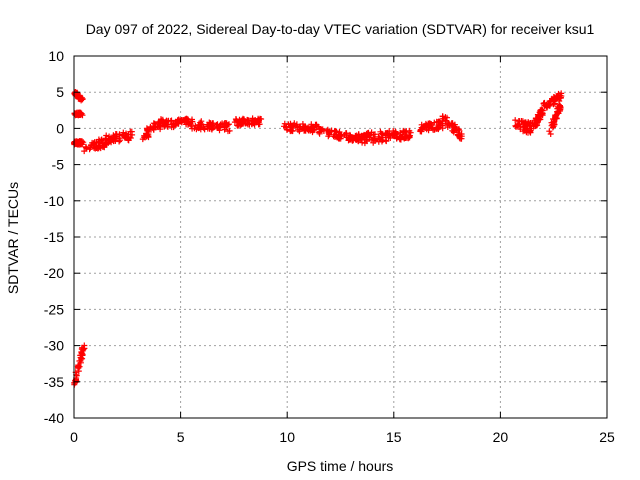  Describe the element at coordinates (13, 238) in the screenshot. I see `y-axis-label: SDTVAR / TECUs` at that location.